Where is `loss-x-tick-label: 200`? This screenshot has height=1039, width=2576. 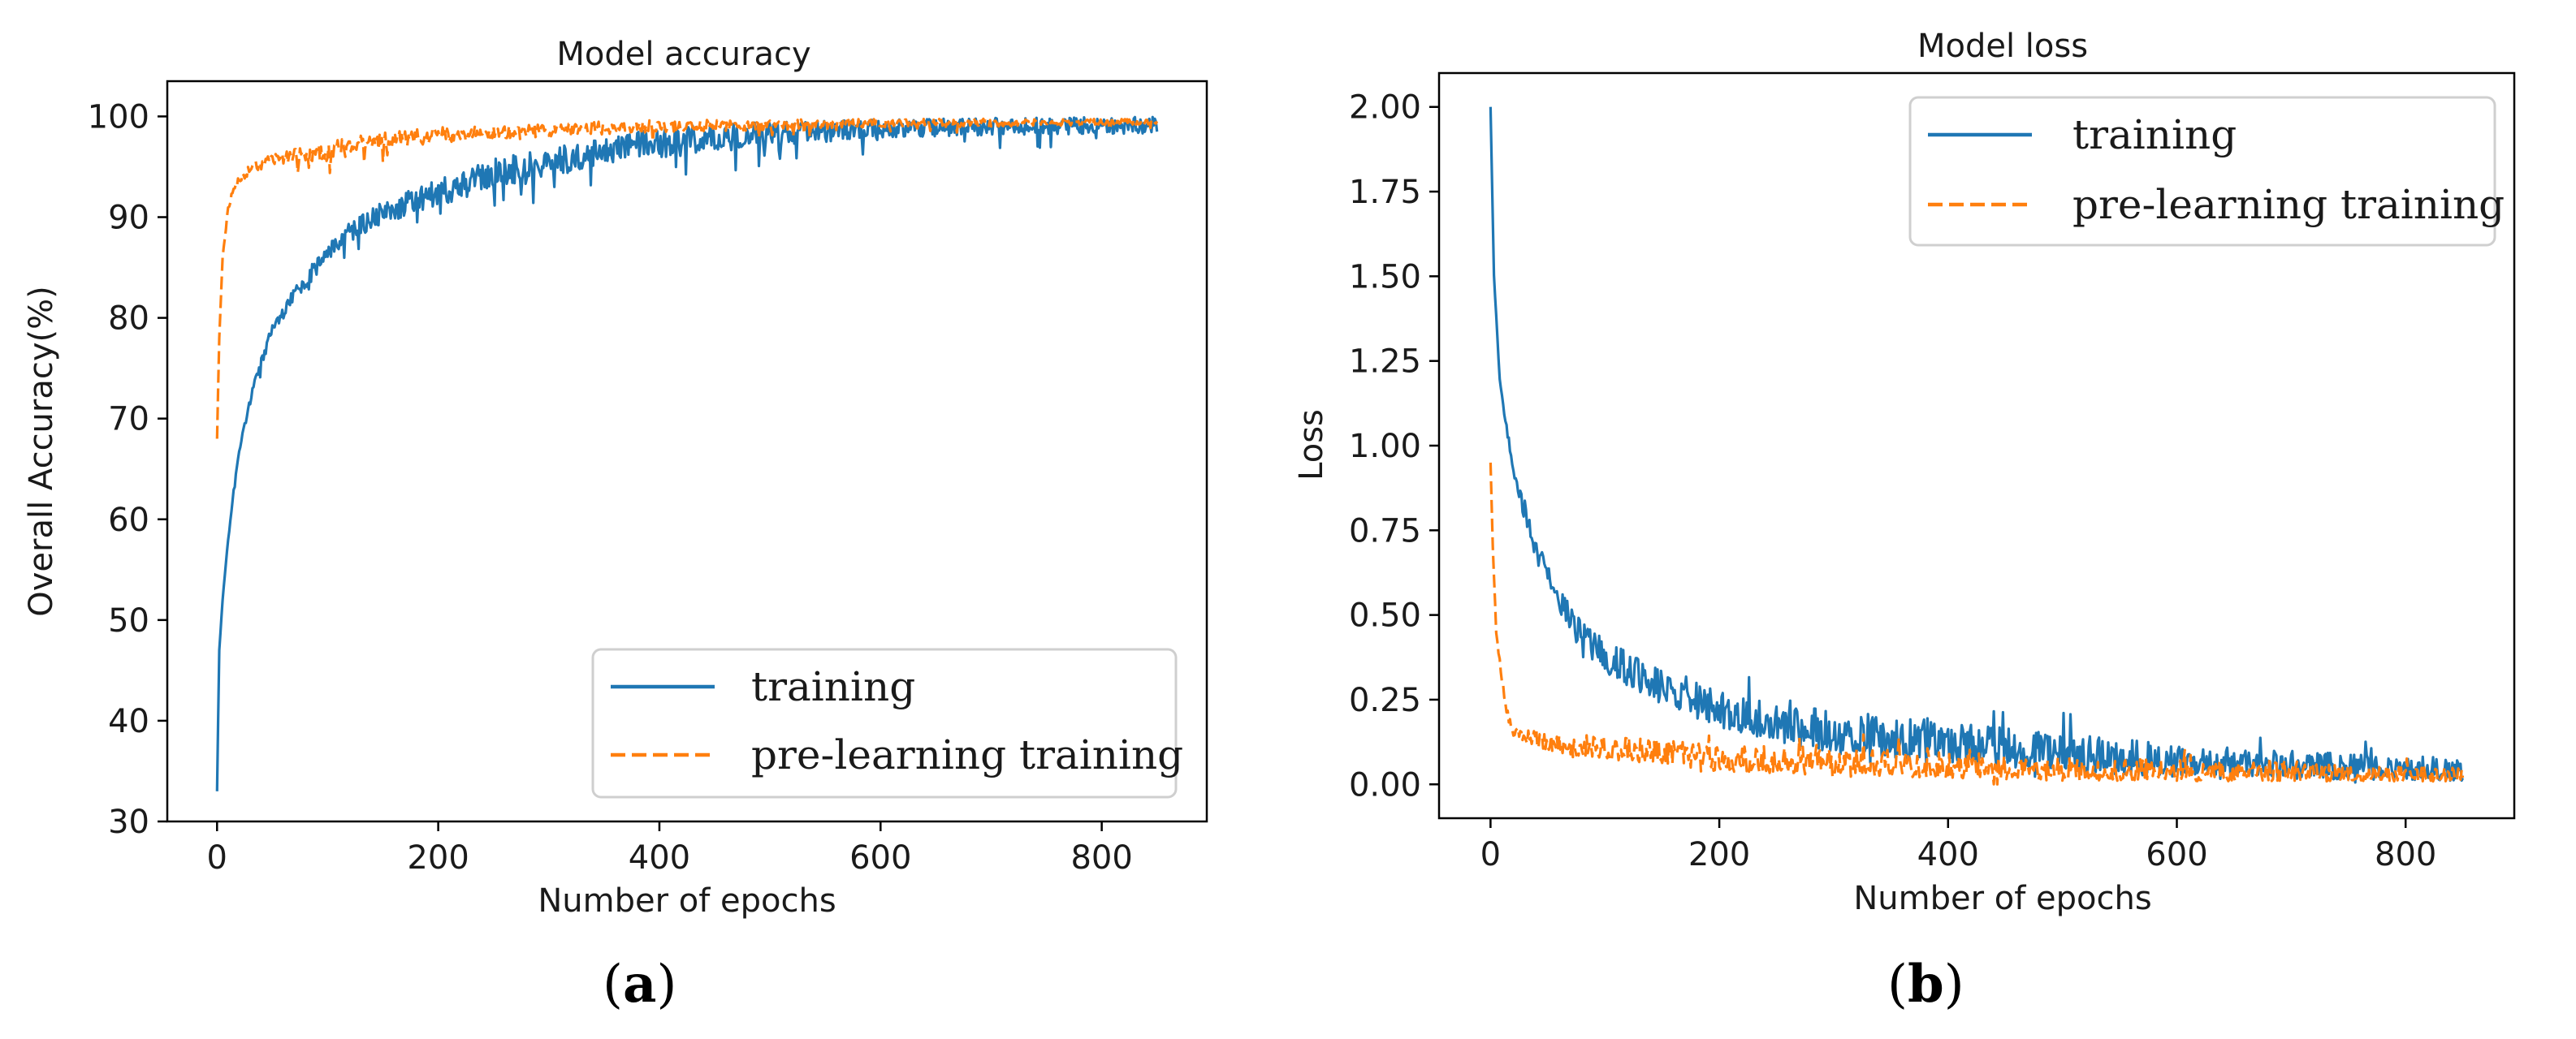 loss-x-tick-label: 200 is located at coordinates (1719, 854).